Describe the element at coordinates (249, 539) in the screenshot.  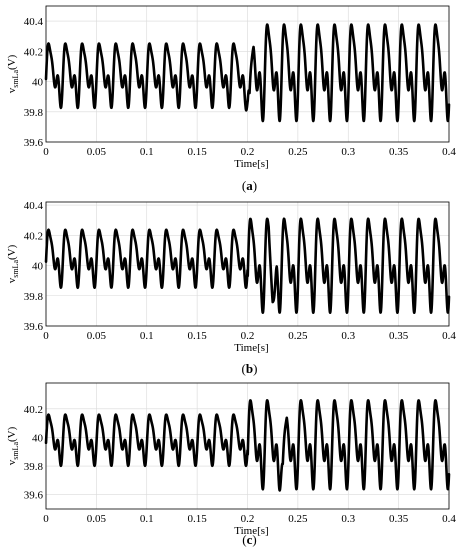
I see `panel-caption: (c)` at that location.